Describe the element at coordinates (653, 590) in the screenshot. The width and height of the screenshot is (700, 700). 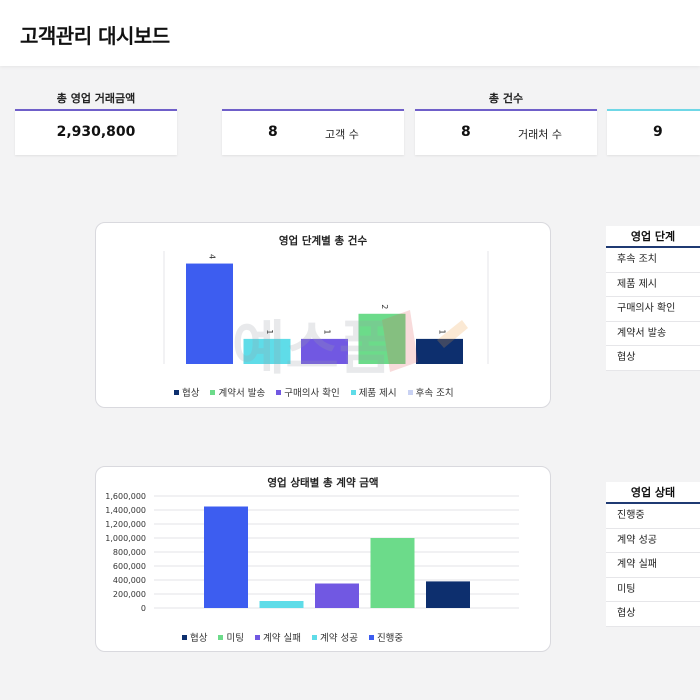
I see `slicer-item: 미팅` at that location.